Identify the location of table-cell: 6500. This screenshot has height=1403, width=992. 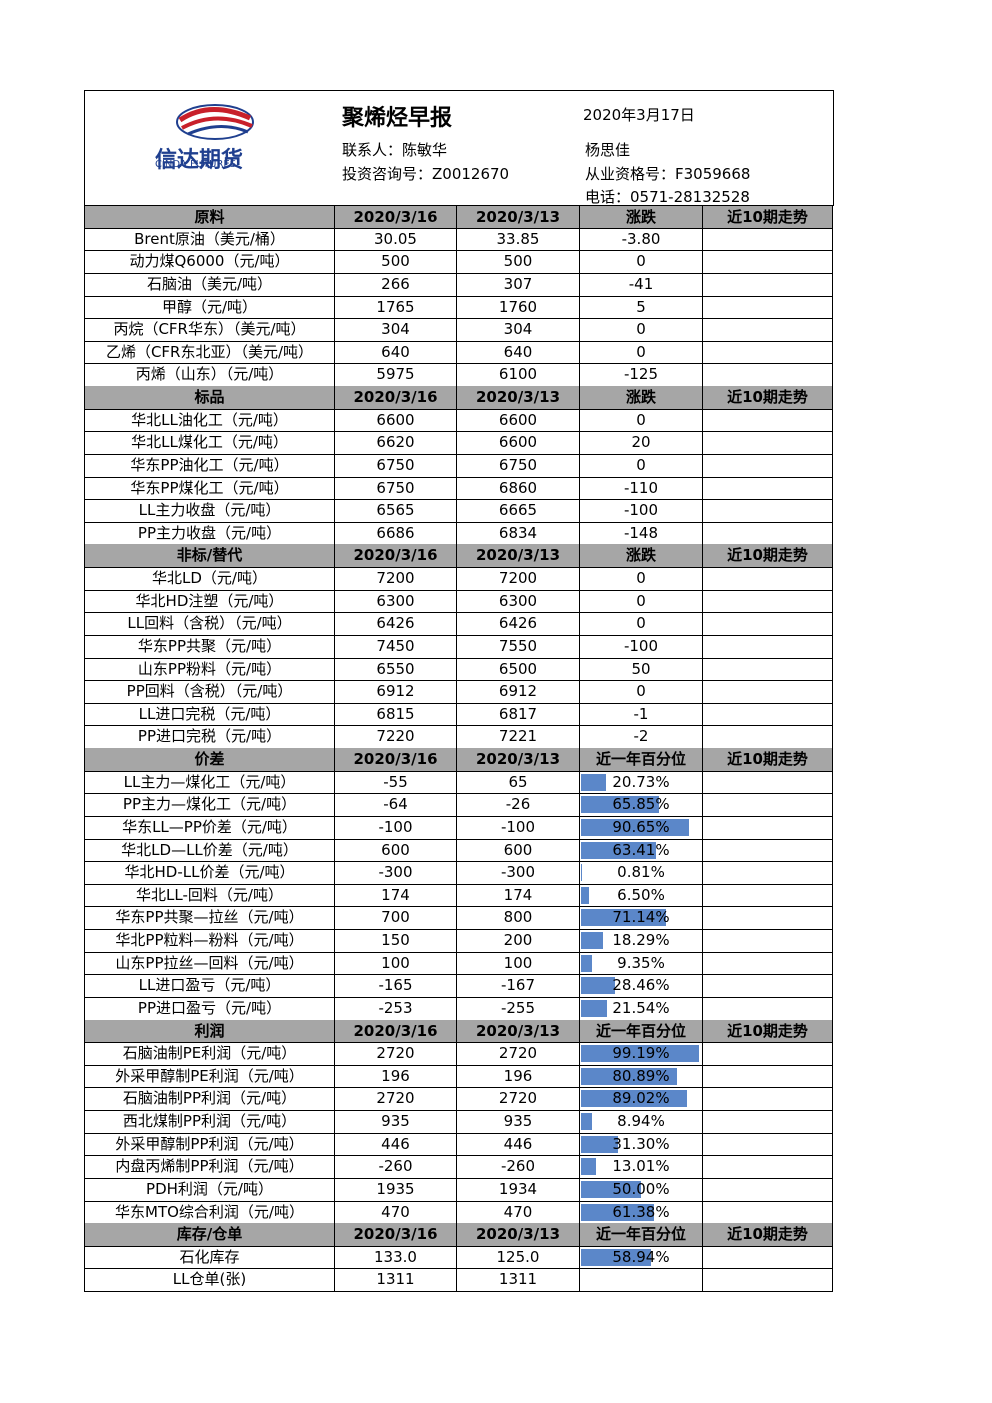
(518, 669).